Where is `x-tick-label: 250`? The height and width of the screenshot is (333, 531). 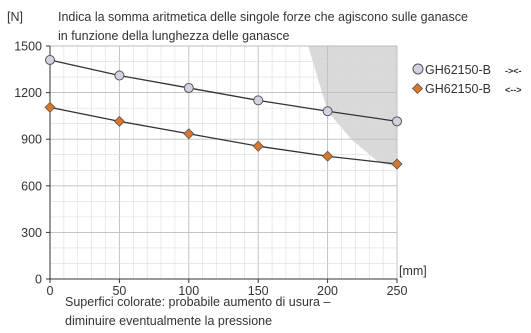 x-tick-label: 250 is located at coordinates (397, 291).